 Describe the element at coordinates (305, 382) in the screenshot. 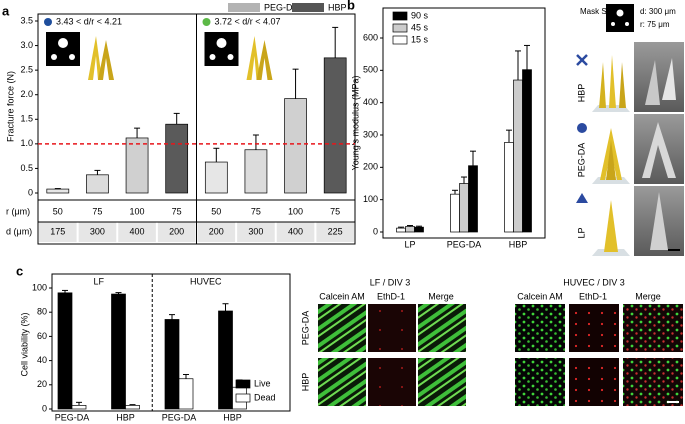

I see `row-label: HBP` at that location.